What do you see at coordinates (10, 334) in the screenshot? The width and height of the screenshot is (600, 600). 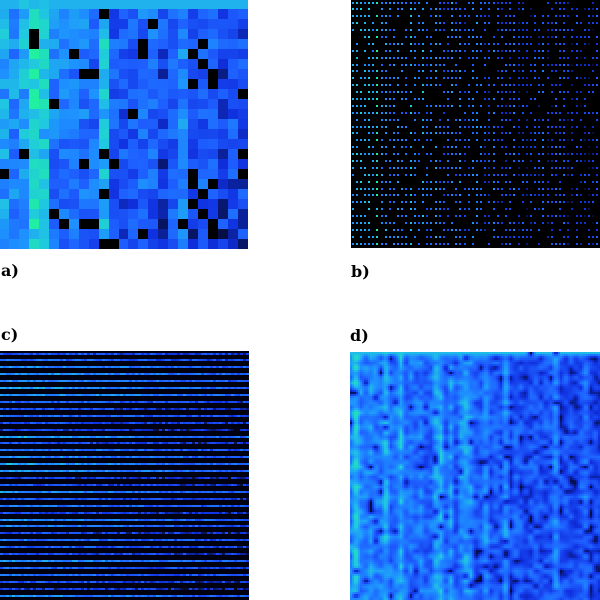 I see `panel-label-c: c)` at bounding box center [10, 334].